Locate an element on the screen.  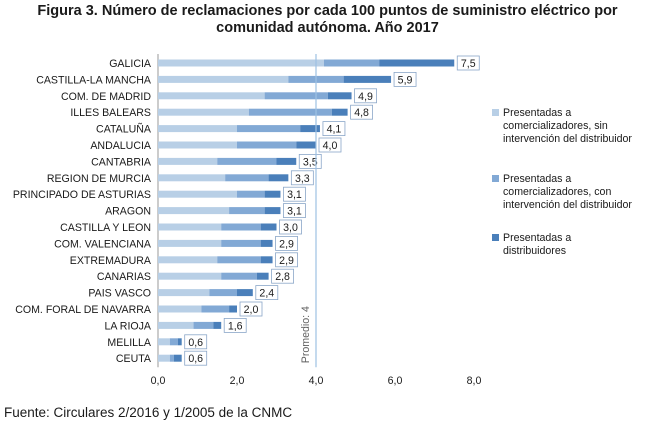
category-label: COM. FORAL DE NAVARRA is located at coordinates (83, 310).